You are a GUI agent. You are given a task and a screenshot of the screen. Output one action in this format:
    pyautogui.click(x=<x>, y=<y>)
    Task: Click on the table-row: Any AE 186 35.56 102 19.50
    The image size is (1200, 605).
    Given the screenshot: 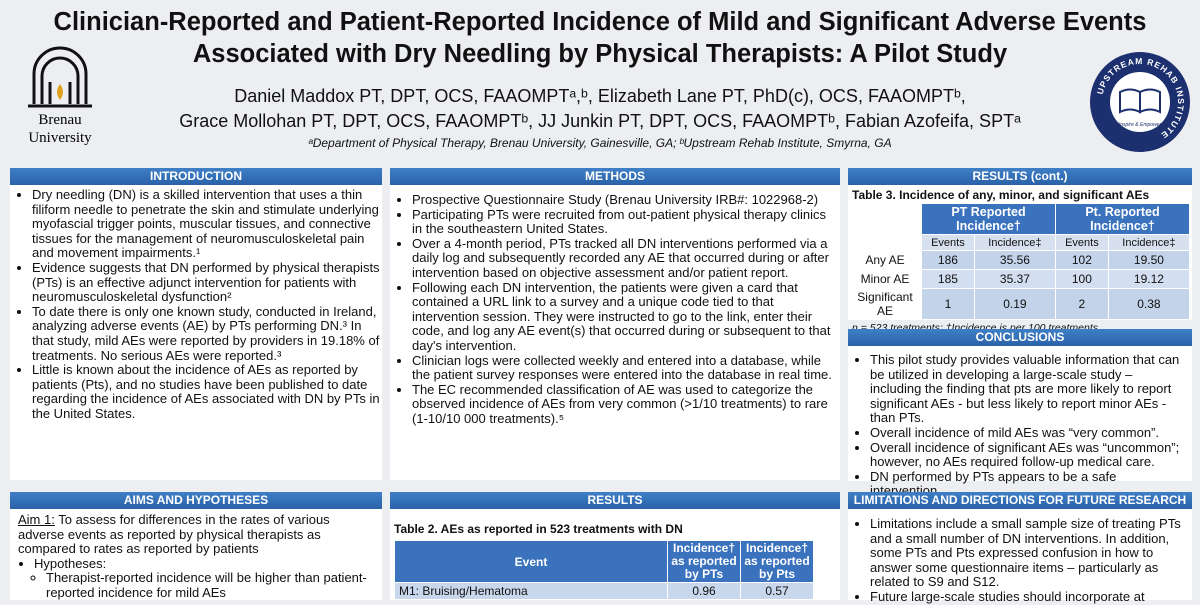 What is the action you would take?
    pyautogui.click(x=1019, y=260)
    